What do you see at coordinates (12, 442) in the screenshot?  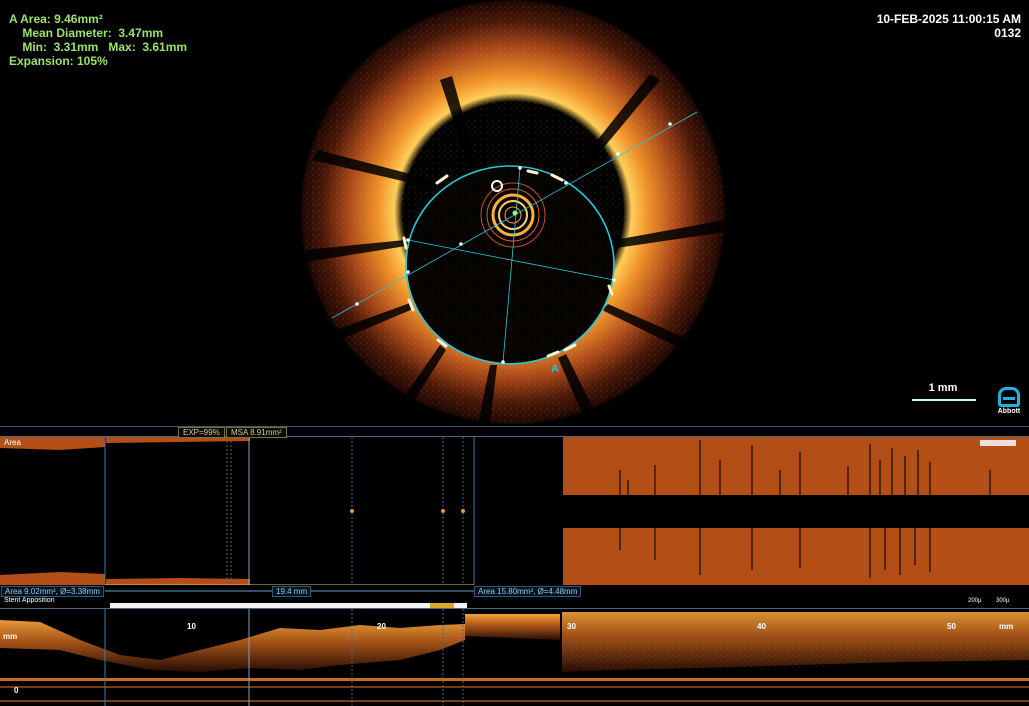 I see `area-panel-label: Area` at bounding box center [12, 442].